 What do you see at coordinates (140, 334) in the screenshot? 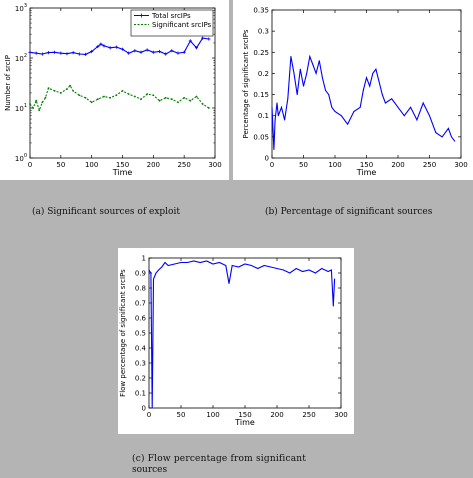
I see `y-tick-label-c: 0.5` at bounding box center [140, 334].